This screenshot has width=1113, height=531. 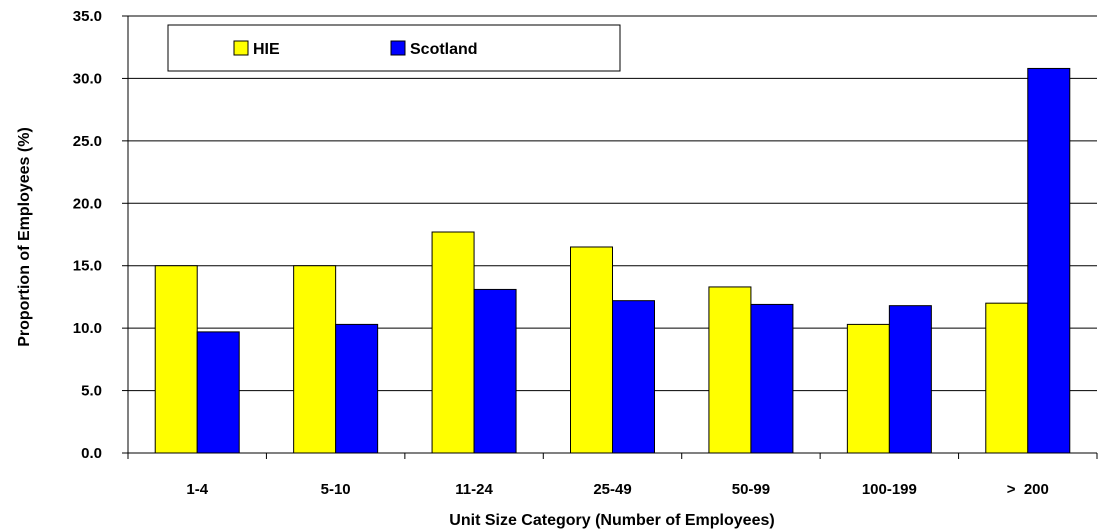 I want to click on legend-swatch-hie, so click(x=241, y=48).